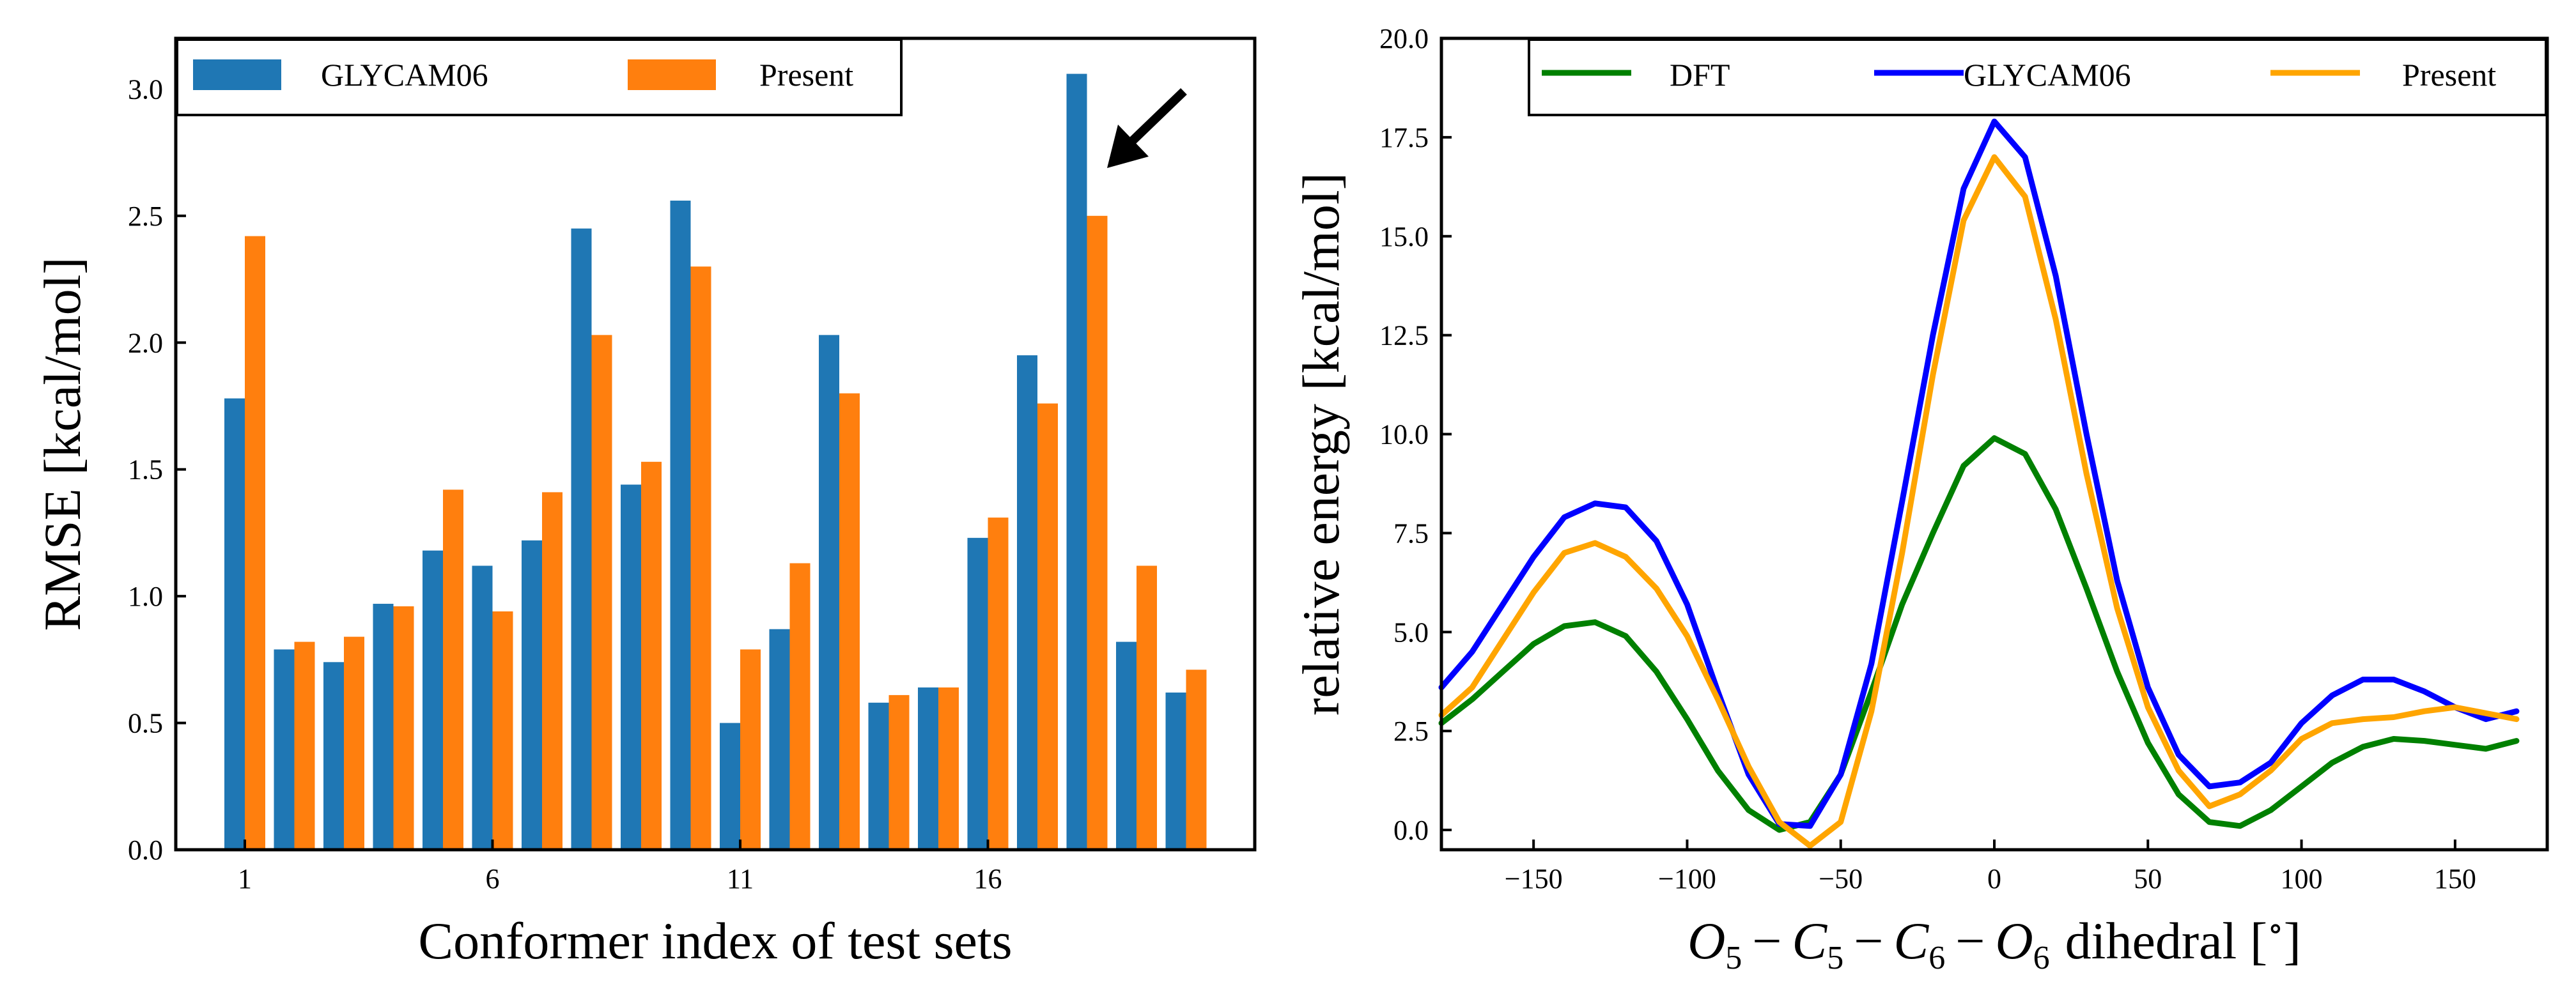 Image resolution: width=2576 pixels, height=1005 pixels. Describe the element at coordinates (1404, 38) in the screenshot. I see `y-tick-label: 20.0` at that location.